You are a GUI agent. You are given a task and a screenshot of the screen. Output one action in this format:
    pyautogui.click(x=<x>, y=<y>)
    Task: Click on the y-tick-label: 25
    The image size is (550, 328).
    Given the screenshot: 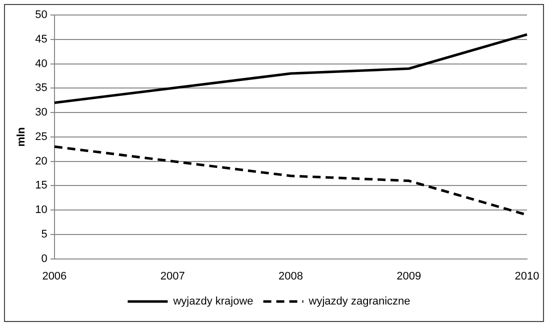 What is the action you would take?
    pyautogui.click(x=41, y=136)
    